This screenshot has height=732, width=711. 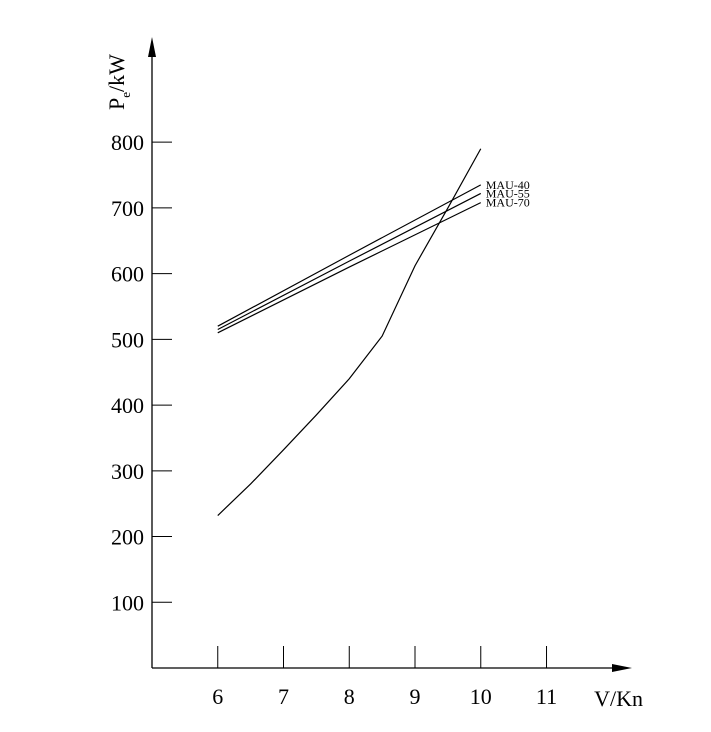 I want to click on x-tick-label: 10, so click(x=481, y=696).